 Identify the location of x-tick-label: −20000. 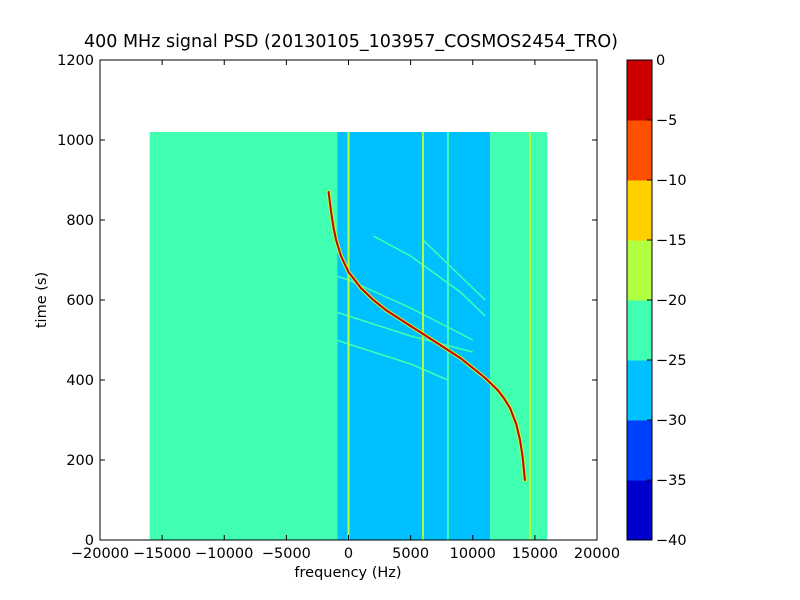
(100, 554).